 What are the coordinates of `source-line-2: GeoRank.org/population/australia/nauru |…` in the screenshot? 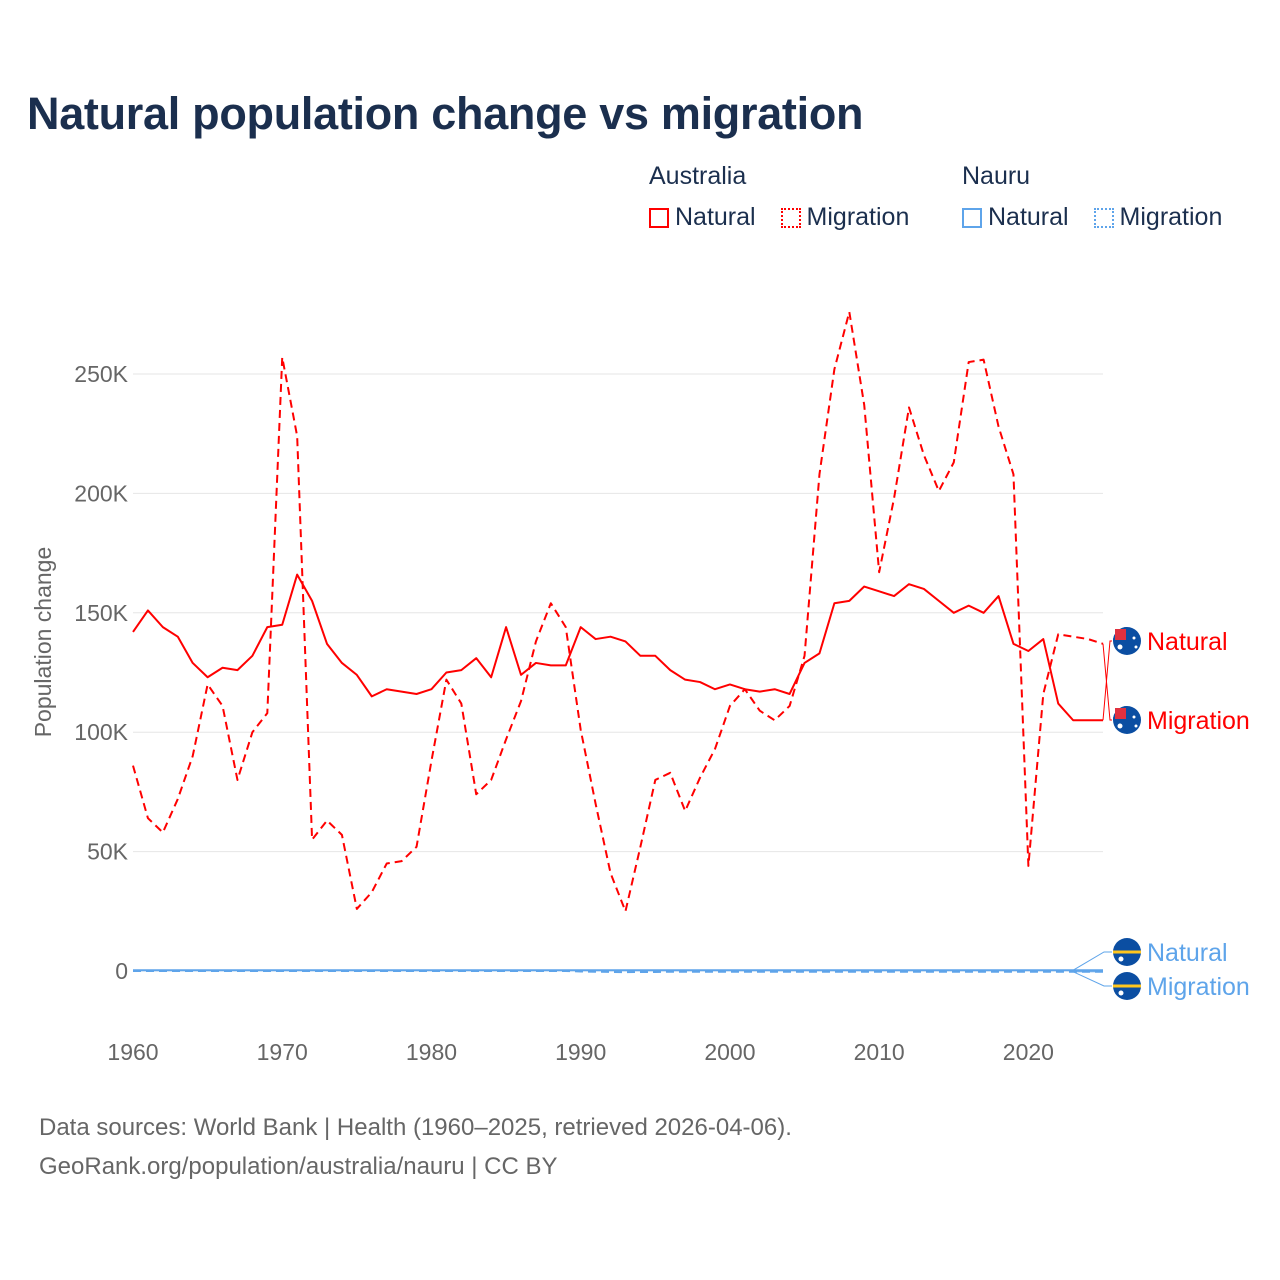 It's located at (298, 1166).